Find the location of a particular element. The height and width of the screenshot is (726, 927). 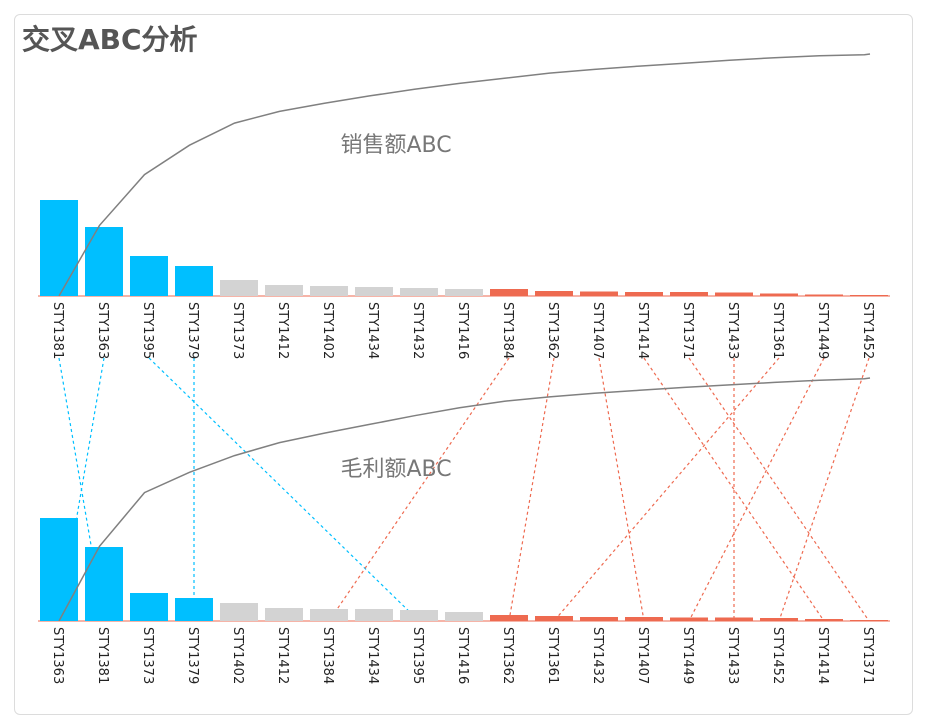

page-title: 交叉ABC分析 is located at coordinates (110, 39).